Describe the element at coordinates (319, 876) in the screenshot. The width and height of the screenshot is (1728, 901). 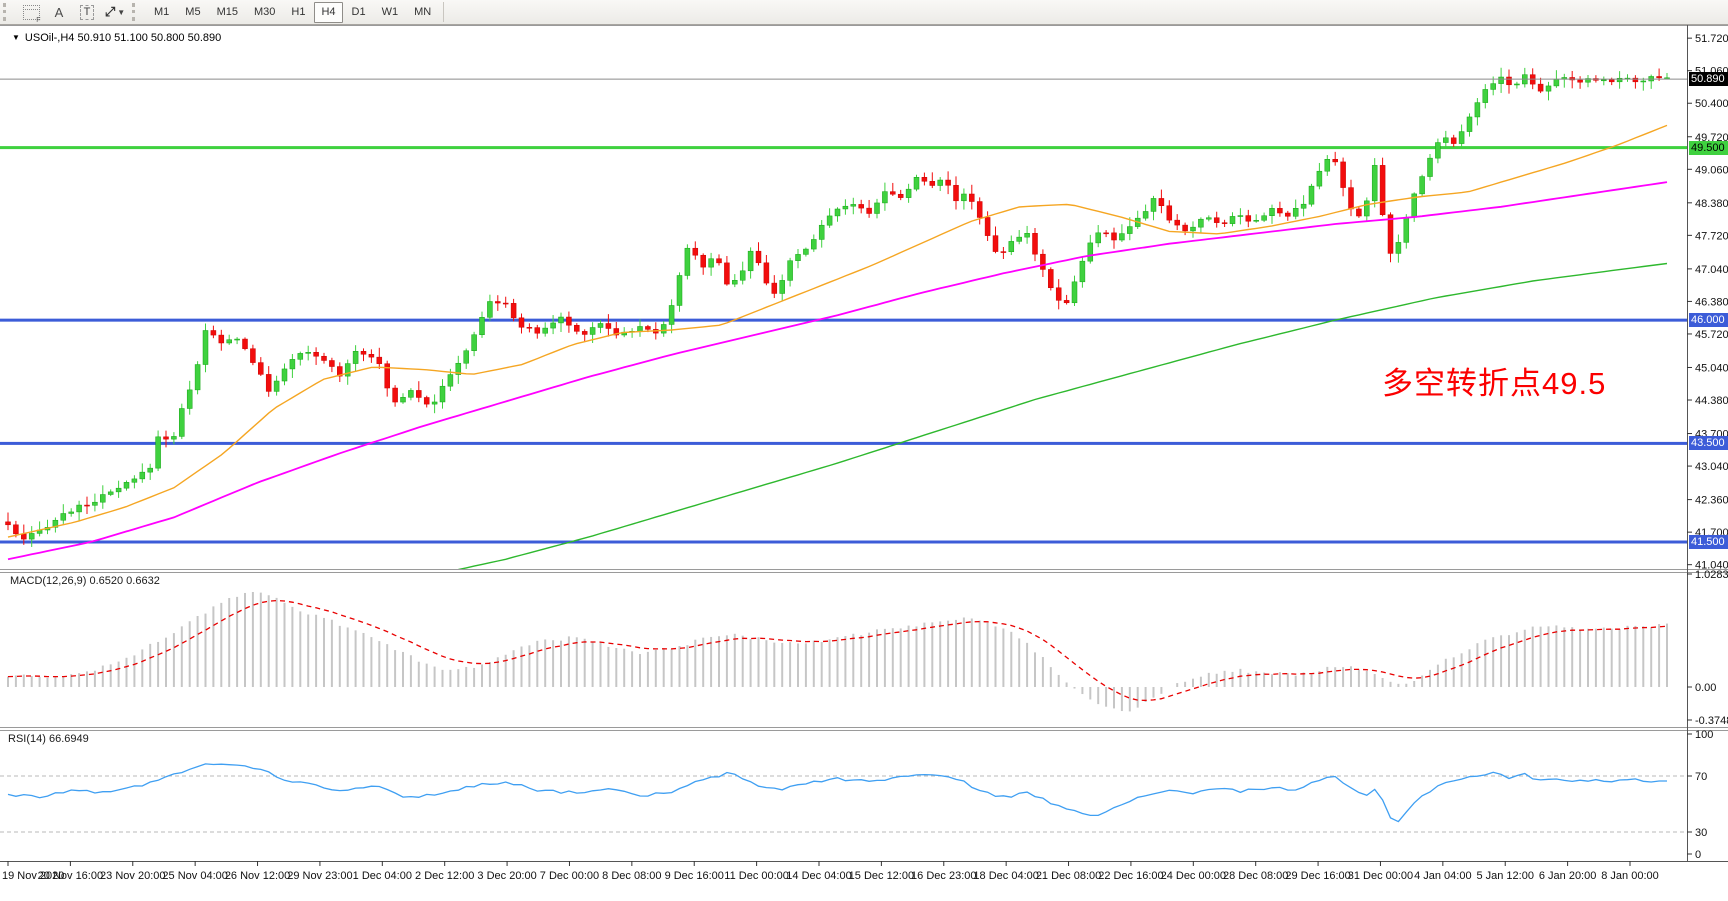
I see `time-label: 29 Nov 23:00` at that location.